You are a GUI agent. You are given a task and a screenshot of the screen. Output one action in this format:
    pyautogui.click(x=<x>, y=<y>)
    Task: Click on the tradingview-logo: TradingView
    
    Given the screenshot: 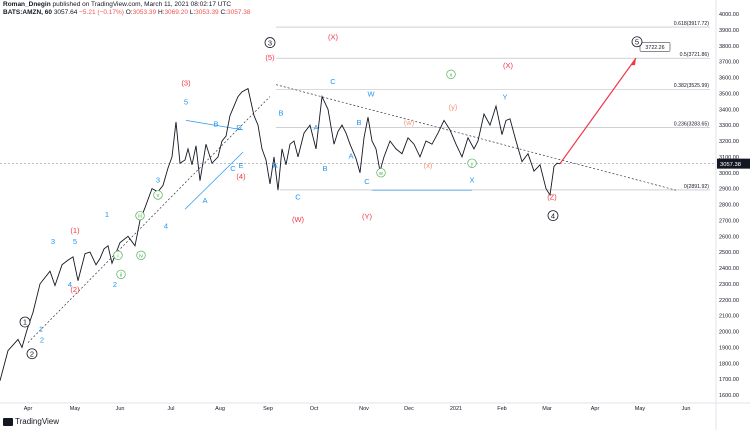 What is the action you would take?
    pyautogui.click(x=31, y=421)
    